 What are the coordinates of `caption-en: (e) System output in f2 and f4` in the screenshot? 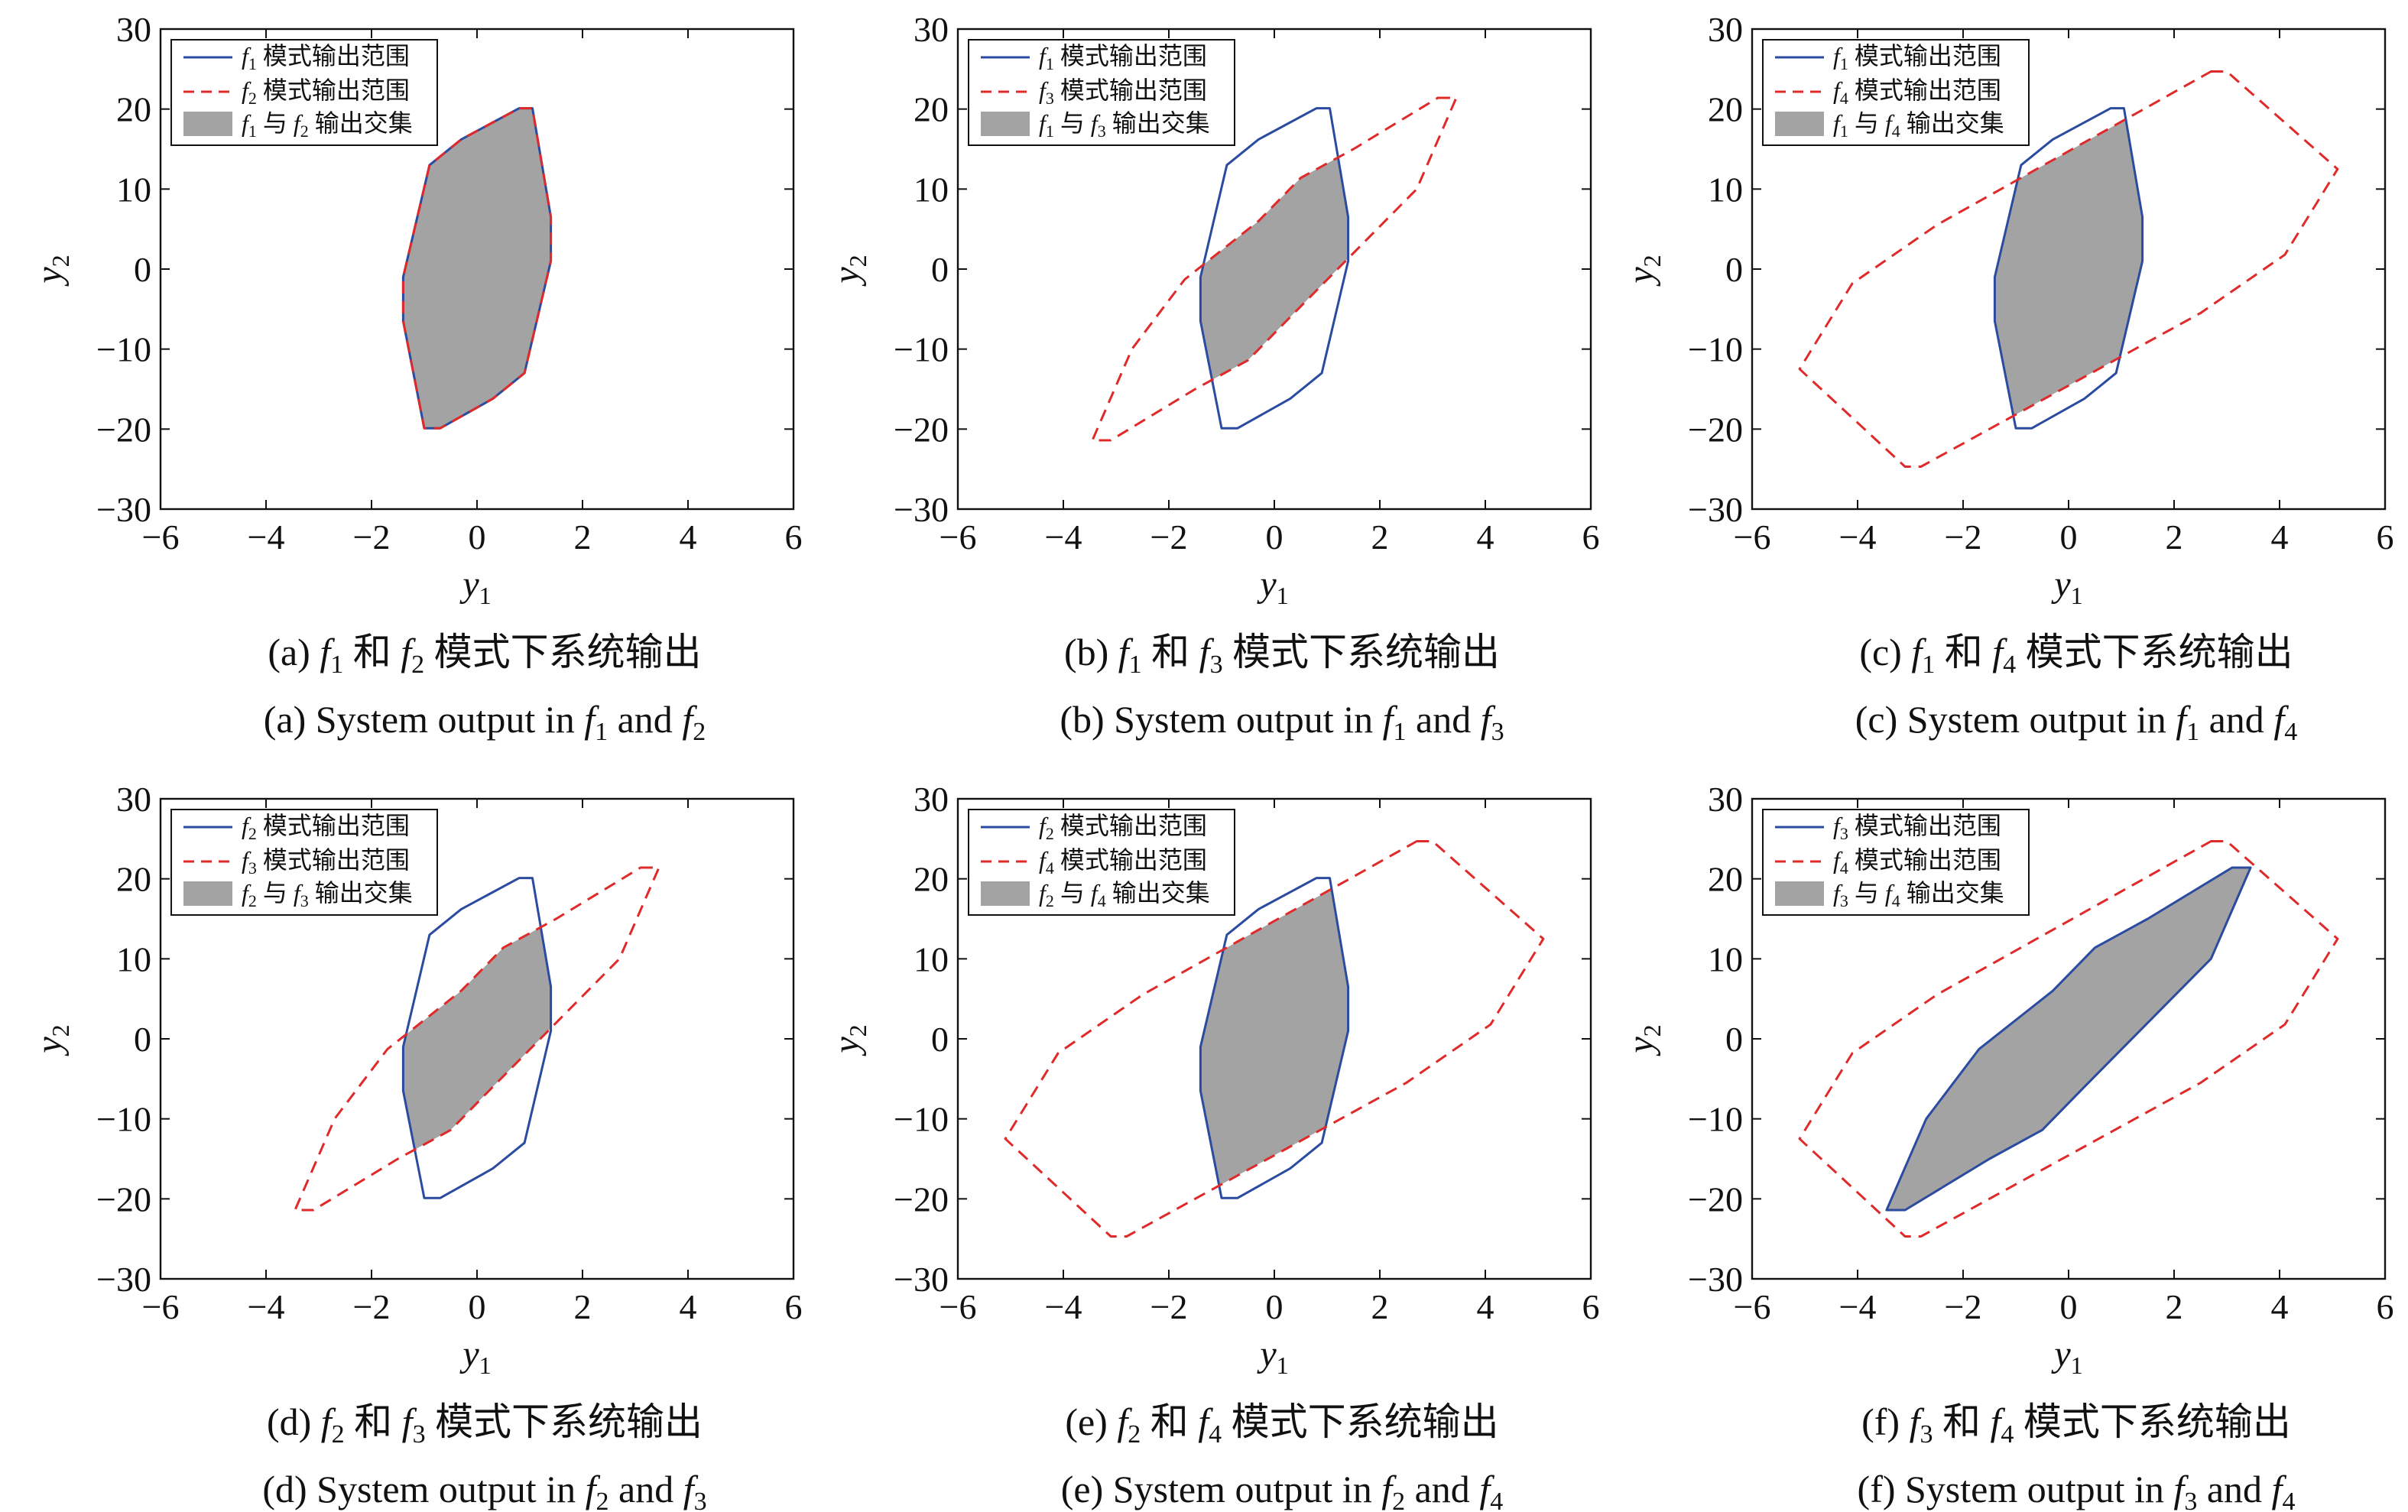 It's located at (1282, 1490).